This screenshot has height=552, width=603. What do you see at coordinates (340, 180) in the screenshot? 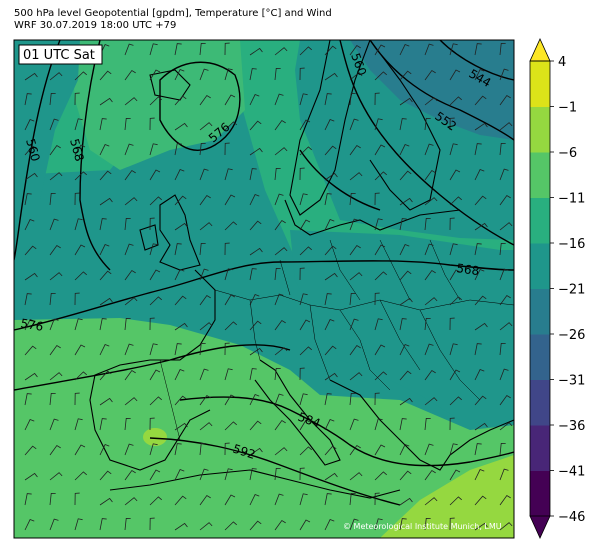
I see `contour-low-scandinavia` at bounding box center [340, 180].